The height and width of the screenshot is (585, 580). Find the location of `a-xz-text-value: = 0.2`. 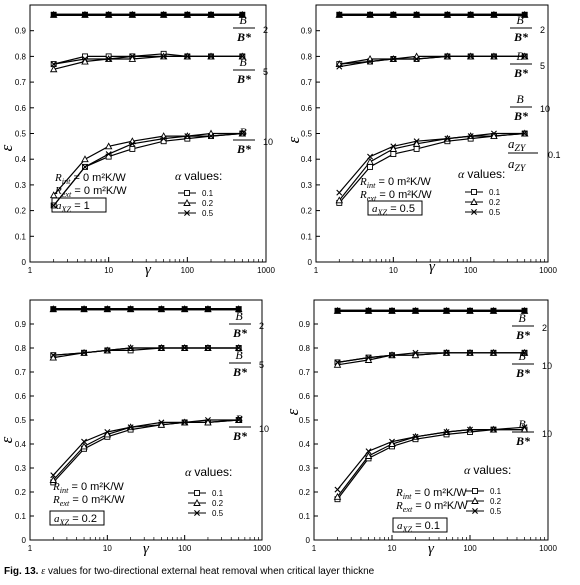

a-xz-text-value: = 0.2 is located at coordinates (83, 519).